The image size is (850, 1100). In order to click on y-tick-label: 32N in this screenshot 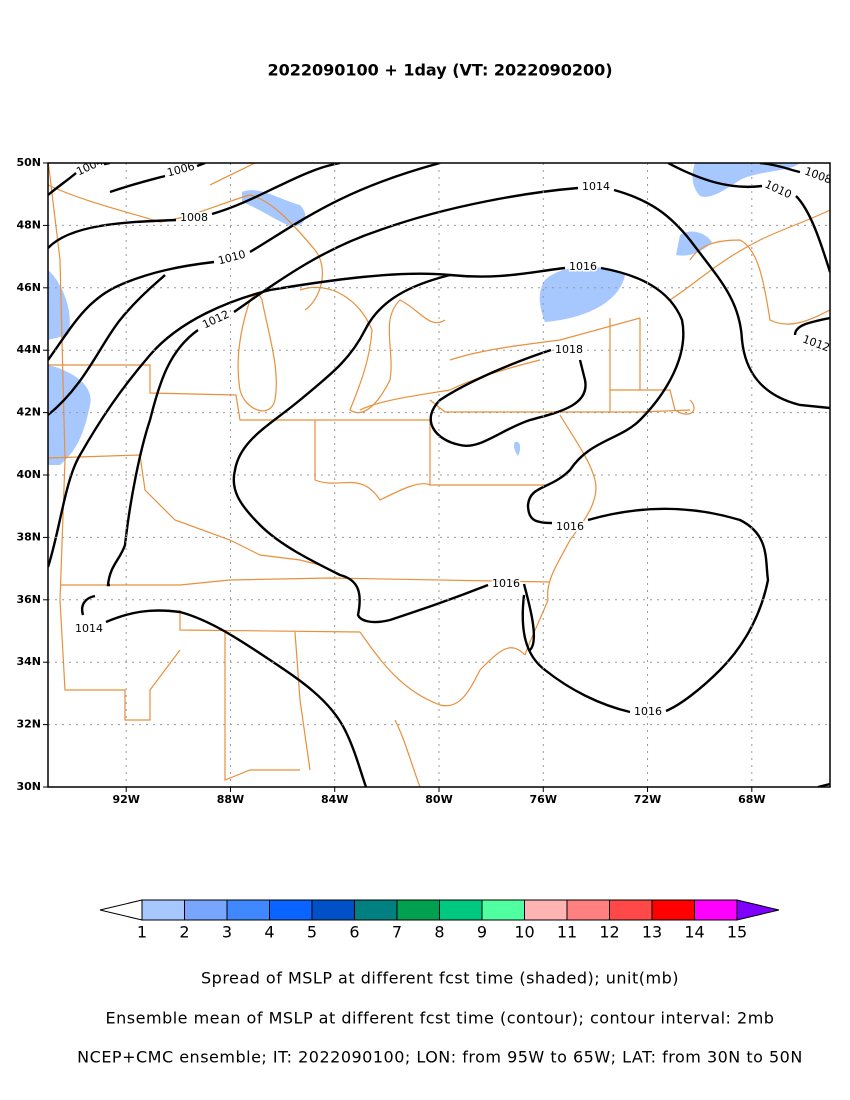, I will do `click(28, 724)`.